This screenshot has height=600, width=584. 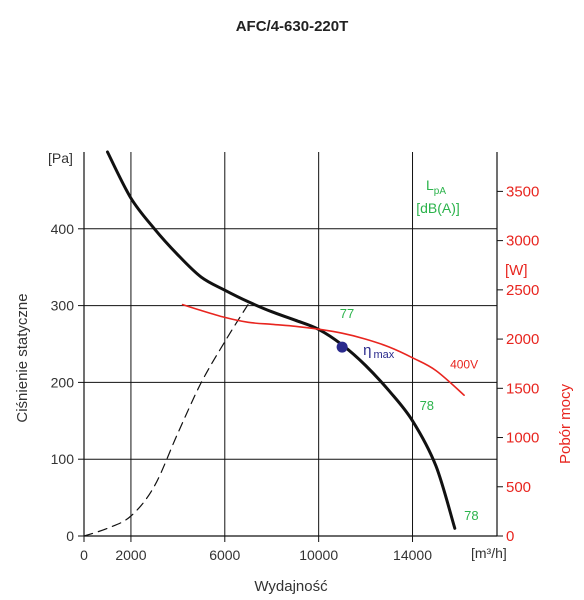 What do you see at coordinates (522, 438) in the screenshot?
I see `y-tick-label-right: 1000` at bounding box center [522, 438].